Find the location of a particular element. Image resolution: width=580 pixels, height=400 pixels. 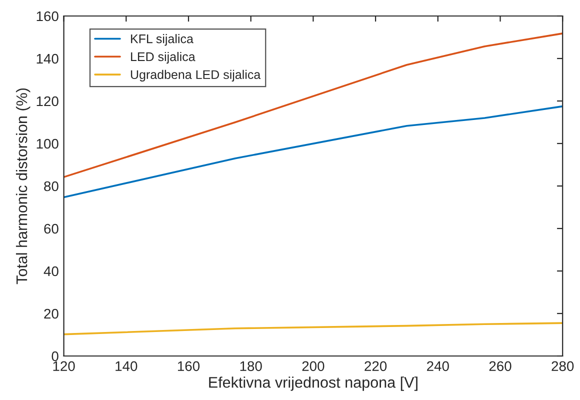

x-axis-title: Efektivna vrijednost napona [V] is located at coordinates (313, 383).